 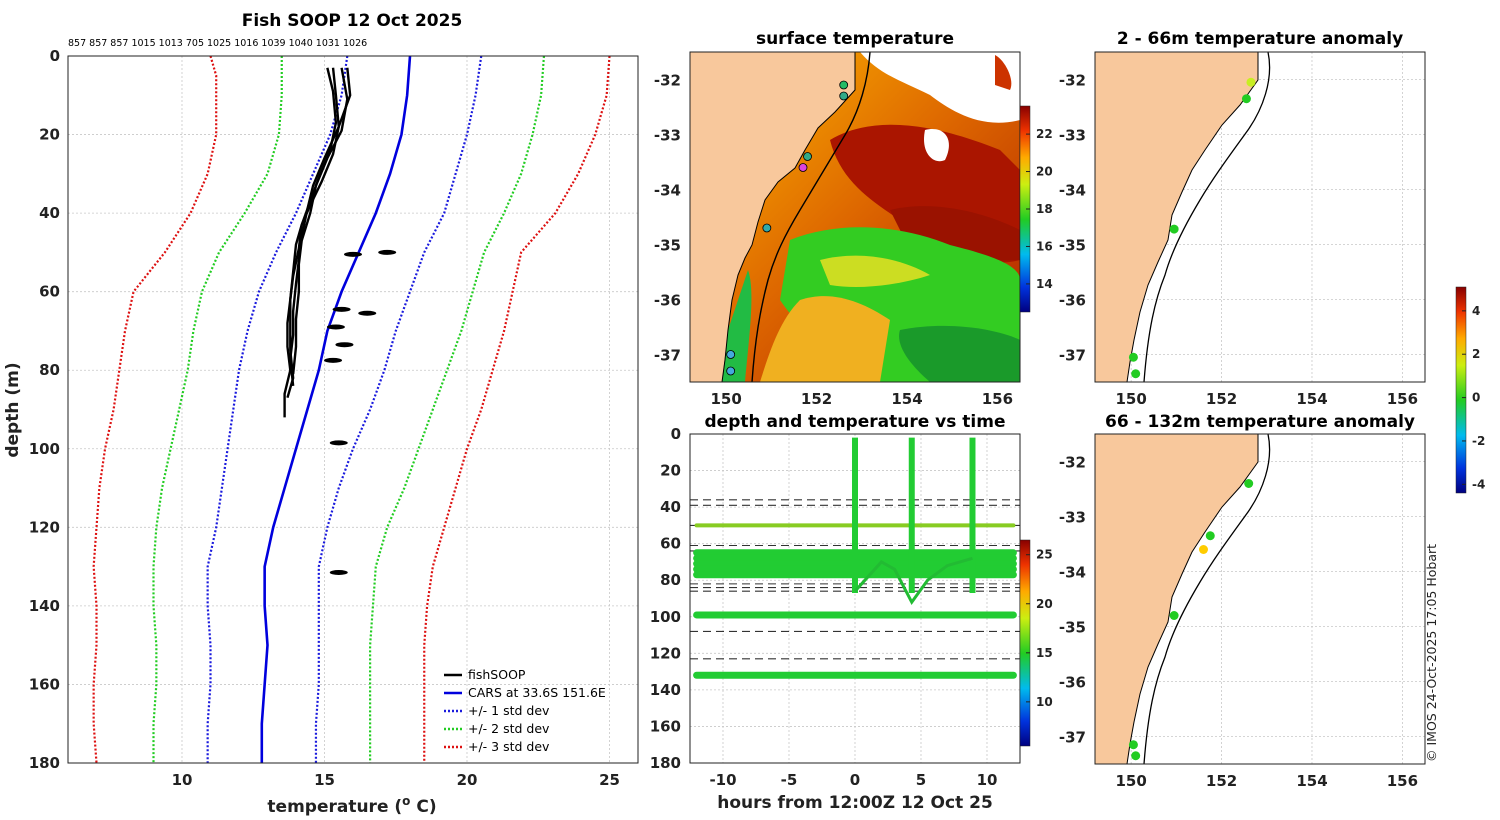 What do you see at coordinates (665, 653) in the screenshot?
I see `time-ytick: 120` at bounding box center [665, 653].